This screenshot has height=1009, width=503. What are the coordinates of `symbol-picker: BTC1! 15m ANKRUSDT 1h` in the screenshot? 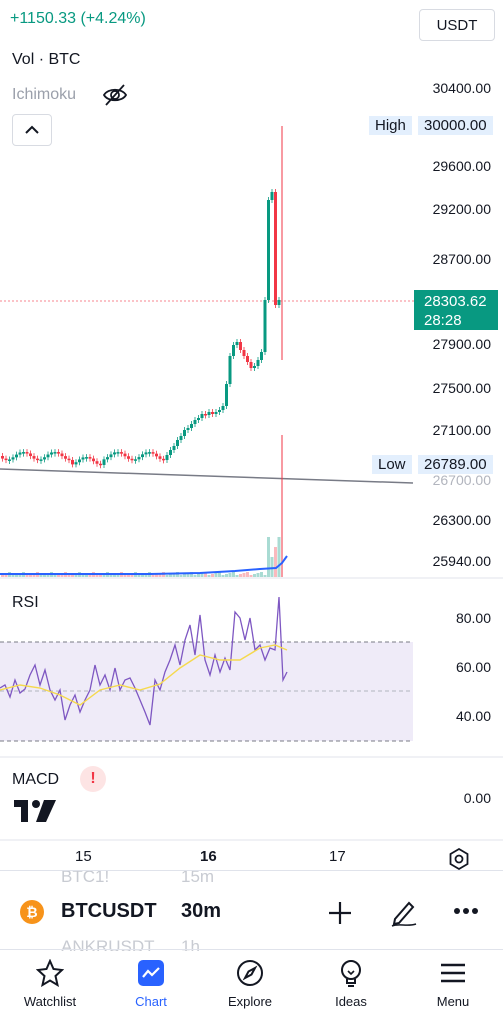 It's located at (251, 910).